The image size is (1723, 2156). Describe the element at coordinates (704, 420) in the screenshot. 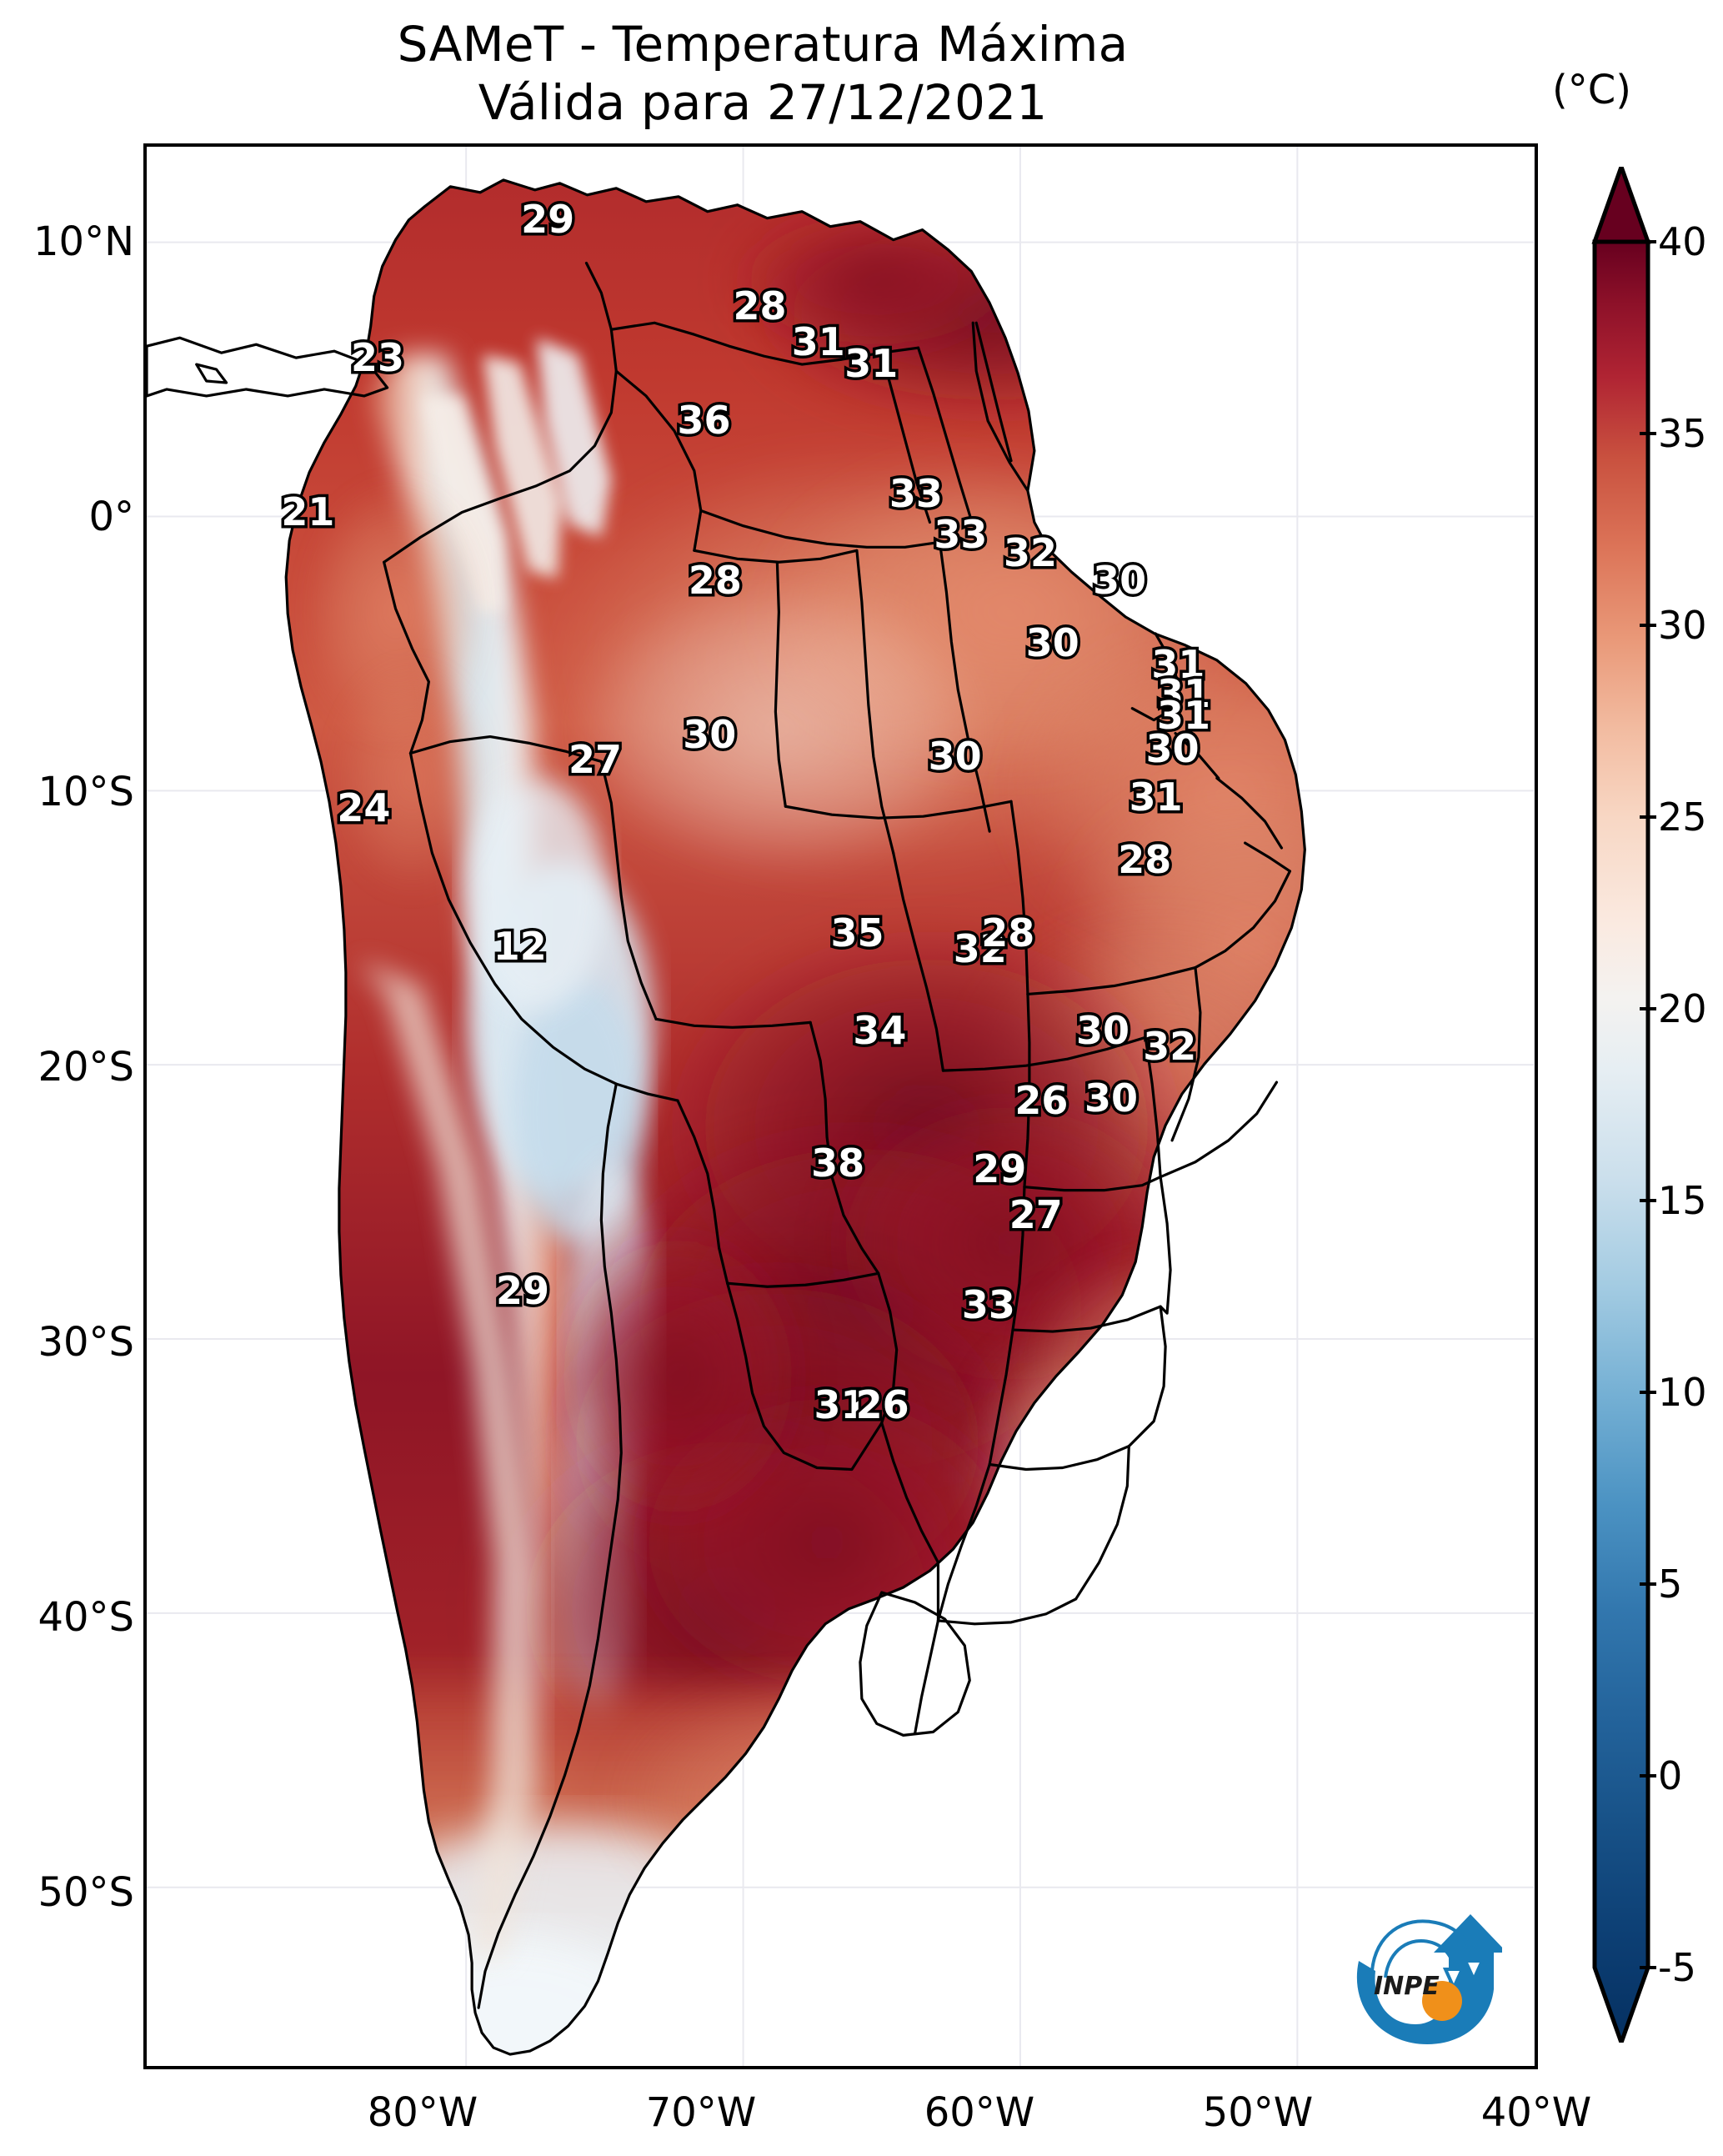

I see `temperature-value-label: 36` at that location.